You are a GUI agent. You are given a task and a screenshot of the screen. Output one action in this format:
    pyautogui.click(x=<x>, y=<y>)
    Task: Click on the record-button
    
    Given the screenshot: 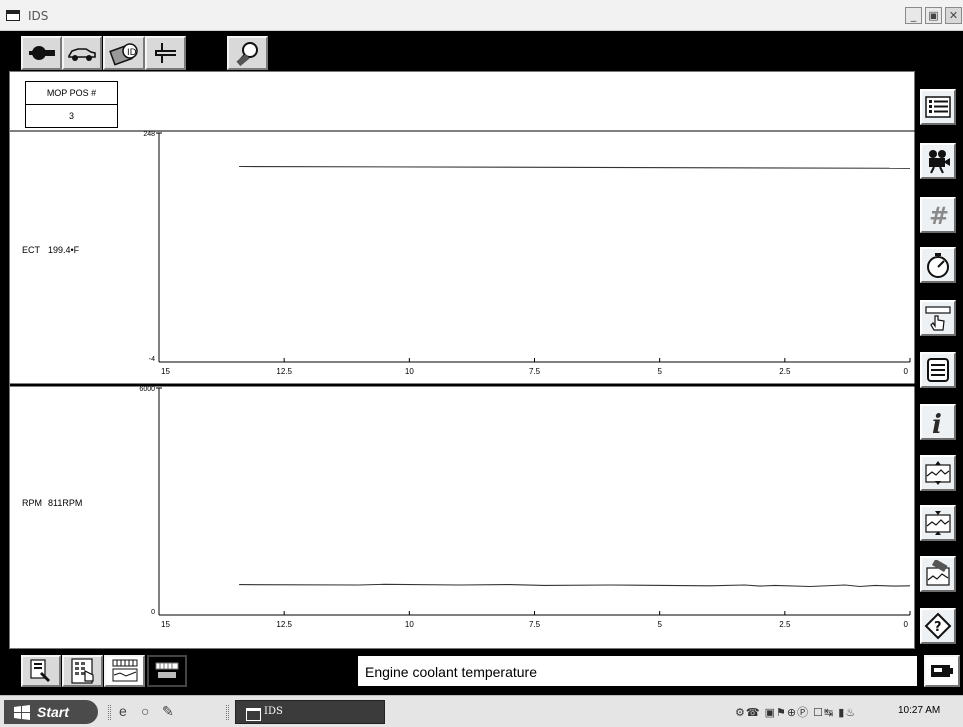 What is the action you would take?
    pyautogui.click(x=938, y=161)
    